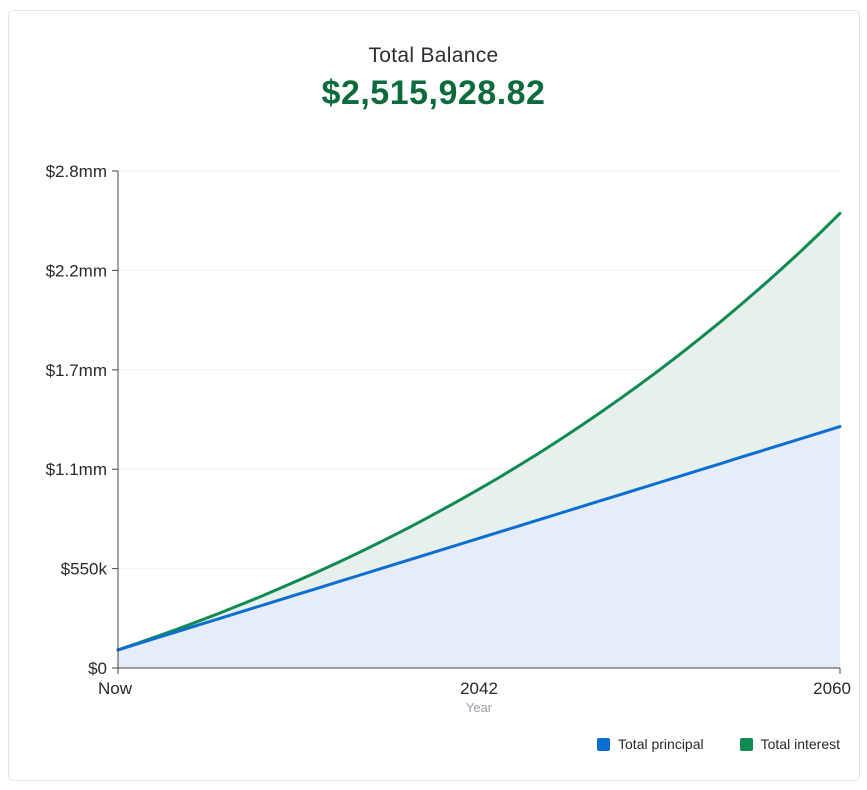 The width and height of the screenshot is (867, 790). I want to click on legend-label-total-principal: Total principal, so click(661, 744).